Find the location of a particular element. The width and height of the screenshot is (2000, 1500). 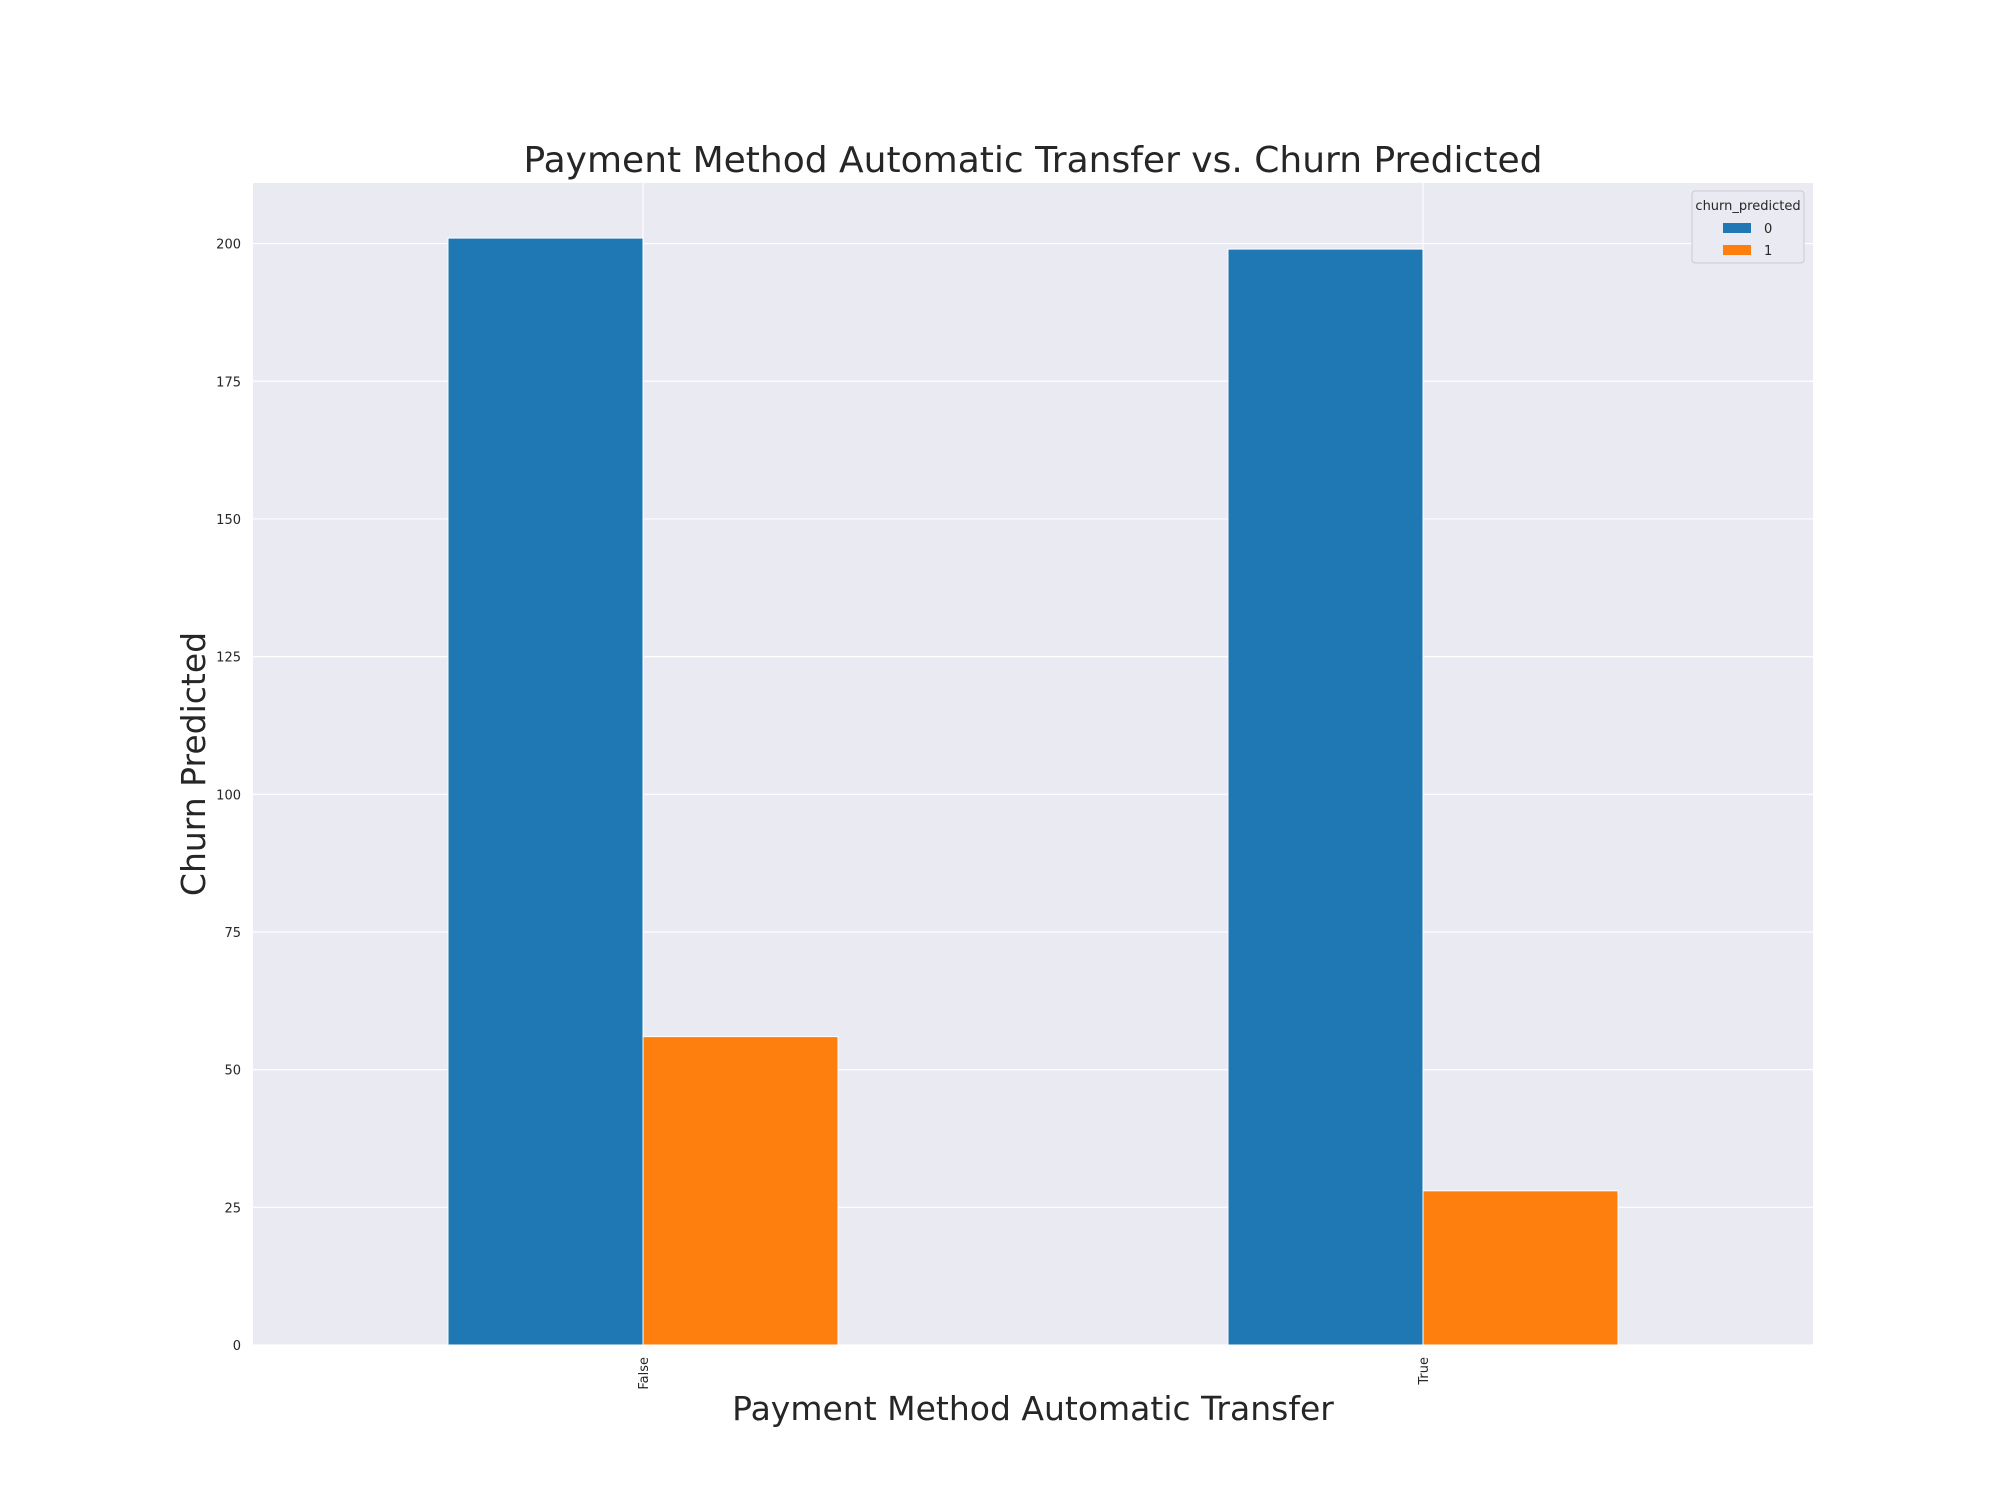

y-tick-label: 25 is located at coordinates (232, 1208).